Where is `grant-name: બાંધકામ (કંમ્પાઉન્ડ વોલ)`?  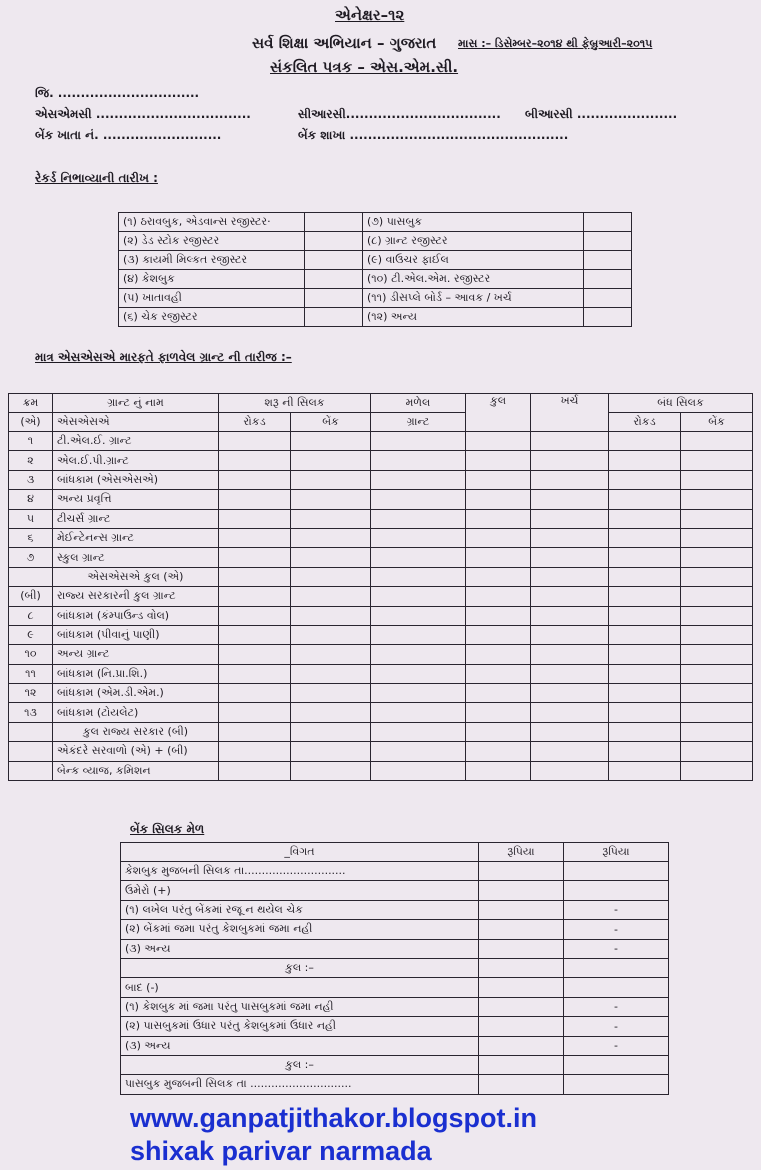 grant-name: બાંધકામ (કંમ્પાઉન્ડ વોલ) is located at coordinates (135, 615).